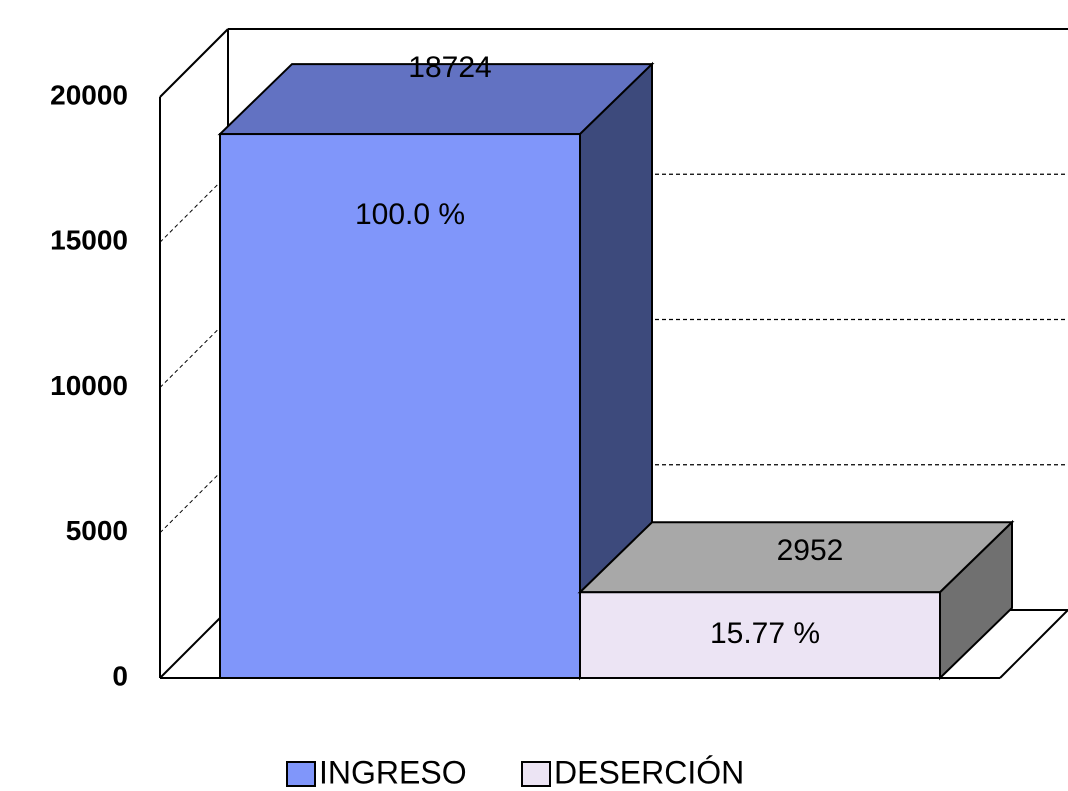  I want to click on floor-left, so click(194, 644).